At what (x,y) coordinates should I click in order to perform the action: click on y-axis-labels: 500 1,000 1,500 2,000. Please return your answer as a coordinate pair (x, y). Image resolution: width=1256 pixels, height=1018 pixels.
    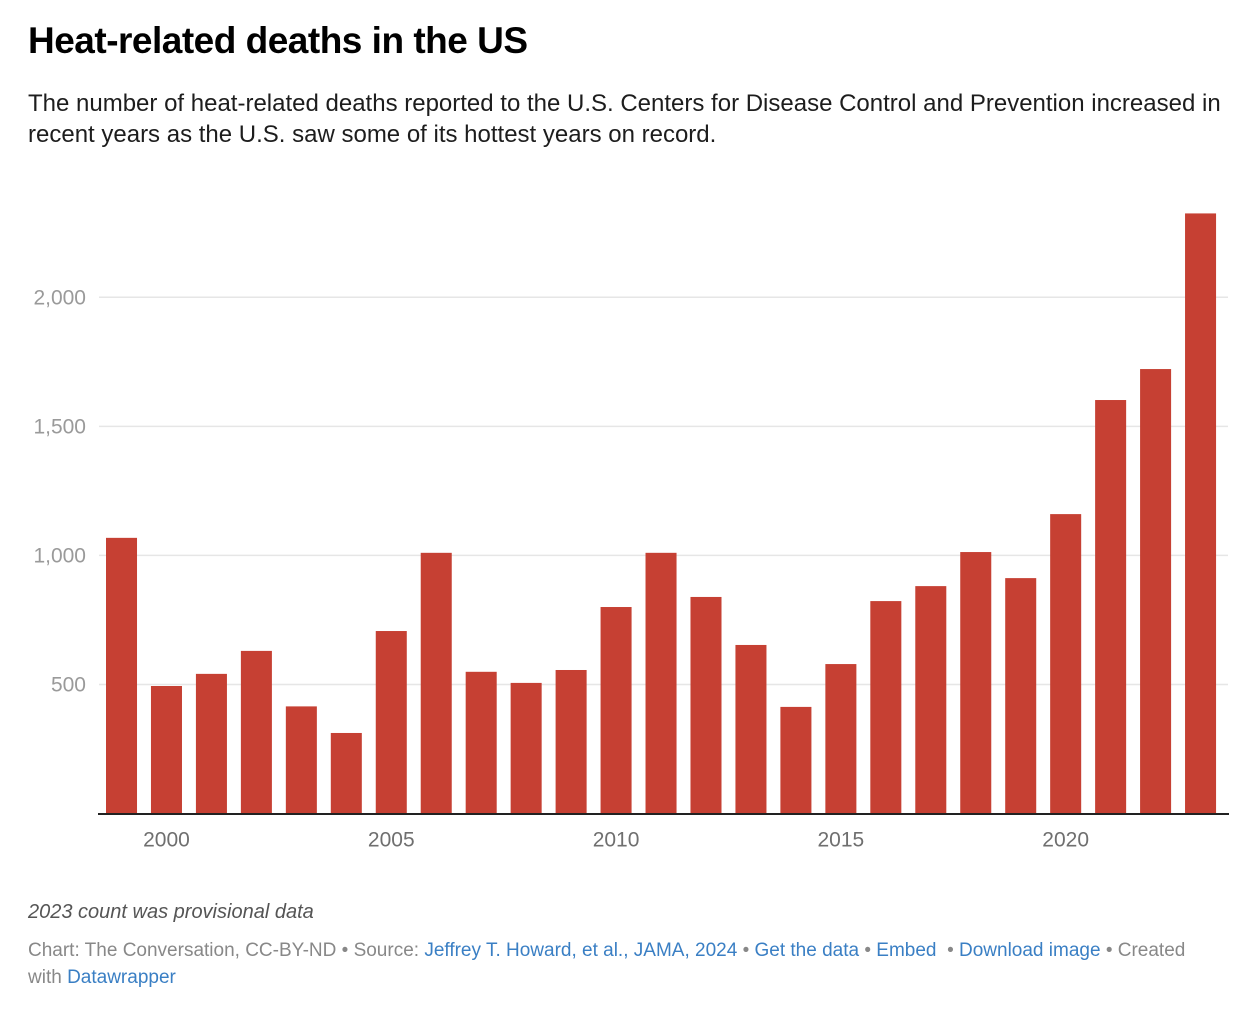
    Looking at the image, I should click on (59, 491).